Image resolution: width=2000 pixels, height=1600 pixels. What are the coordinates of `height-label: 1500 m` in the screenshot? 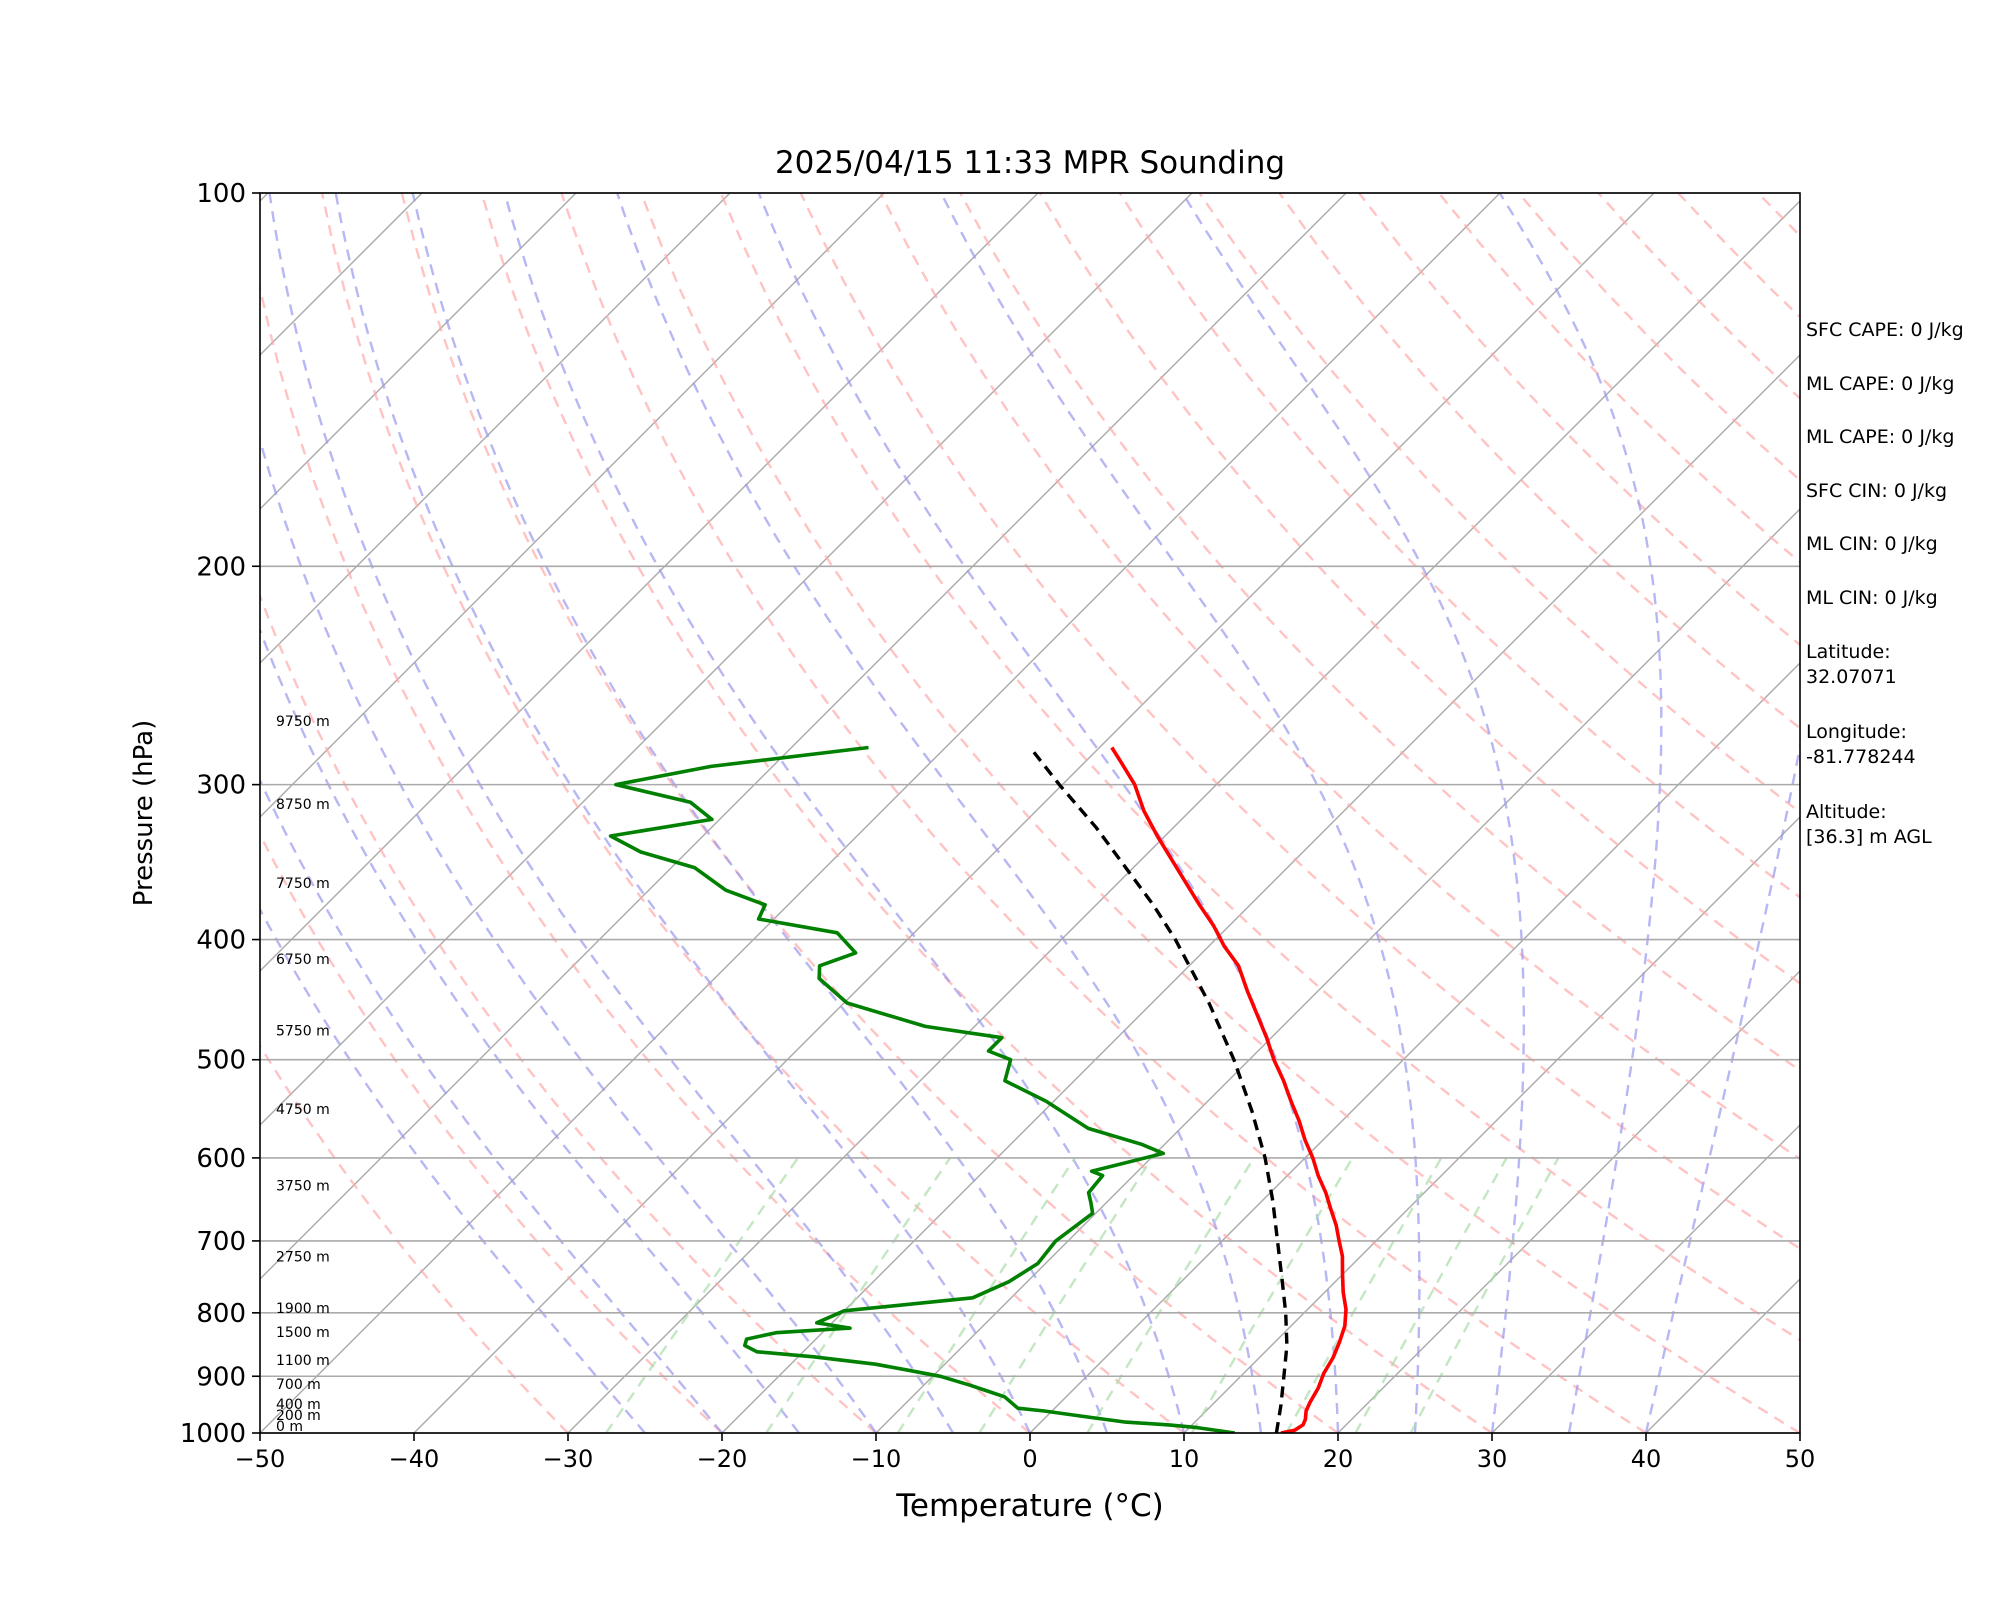 It's located at (303, 1333).